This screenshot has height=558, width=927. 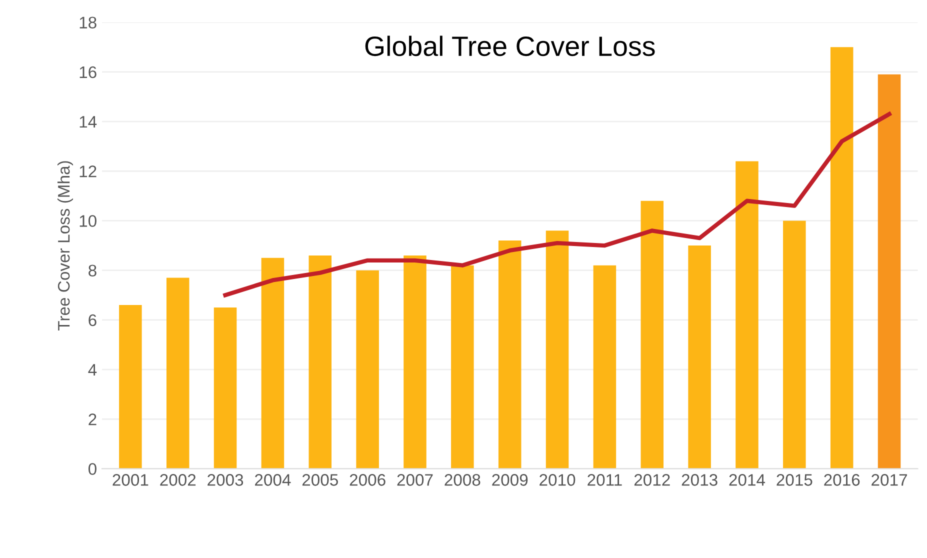 I want to click on x-tick-label: 2004, so click(x=273, y=480).